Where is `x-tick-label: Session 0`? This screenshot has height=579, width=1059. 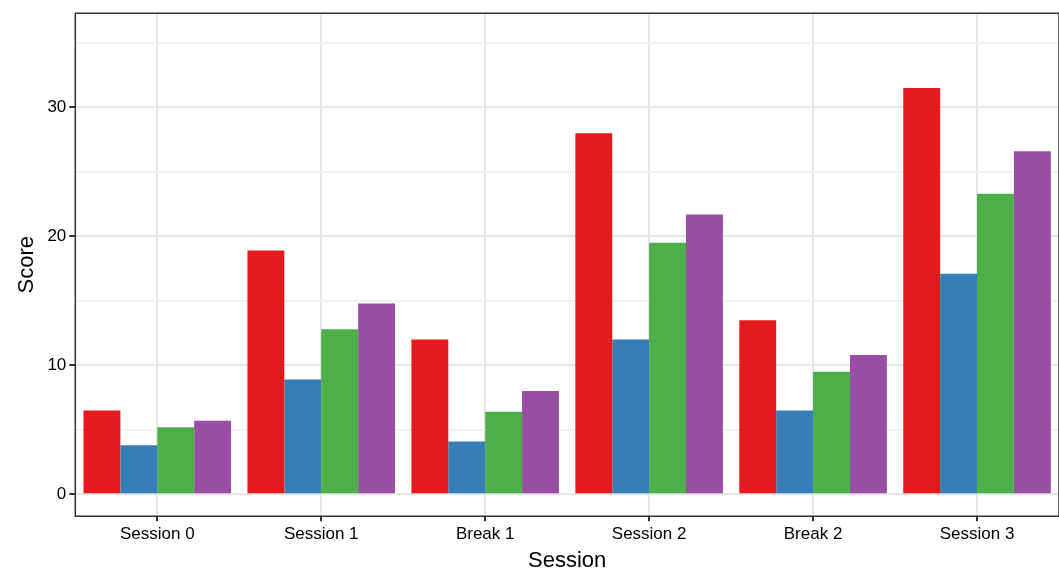 x-tick-label: Session 0 is located at coordinates (157, 534).